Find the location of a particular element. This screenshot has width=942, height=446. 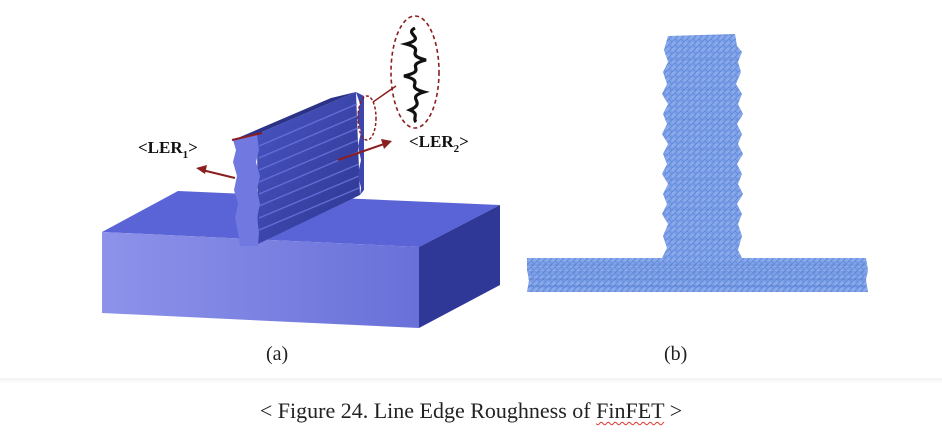

caption-spellcheck-word: FinFET is located at coordinates (630, 410).